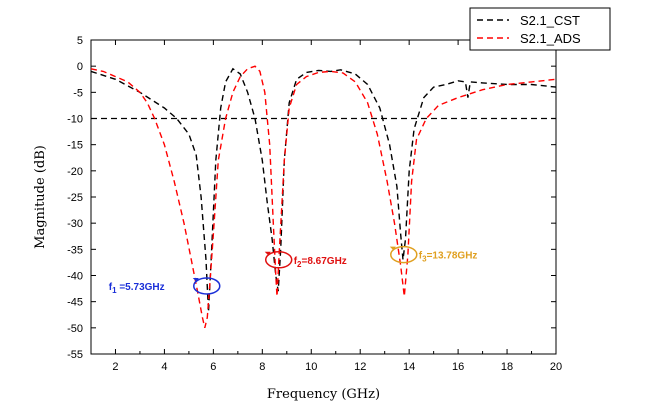 The width and height of the screenshot is (649, 412). Describe the element at coordinates (75, 172) in the screenshot. I see `y-tick-label: -20` at that location.